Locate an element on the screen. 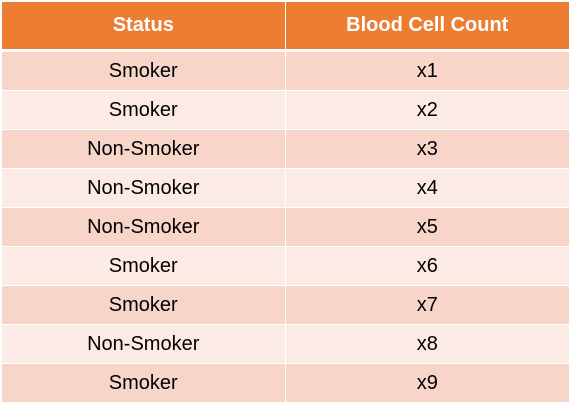  table-row: Smoker x2 is located at coordinates (285, 110).